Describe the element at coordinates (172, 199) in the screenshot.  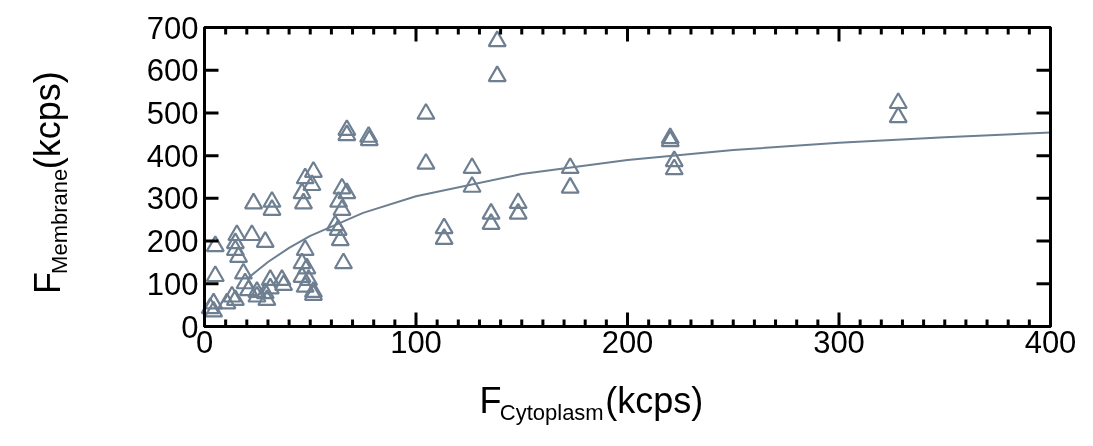
I see `y-tick-label: 300` at that location.